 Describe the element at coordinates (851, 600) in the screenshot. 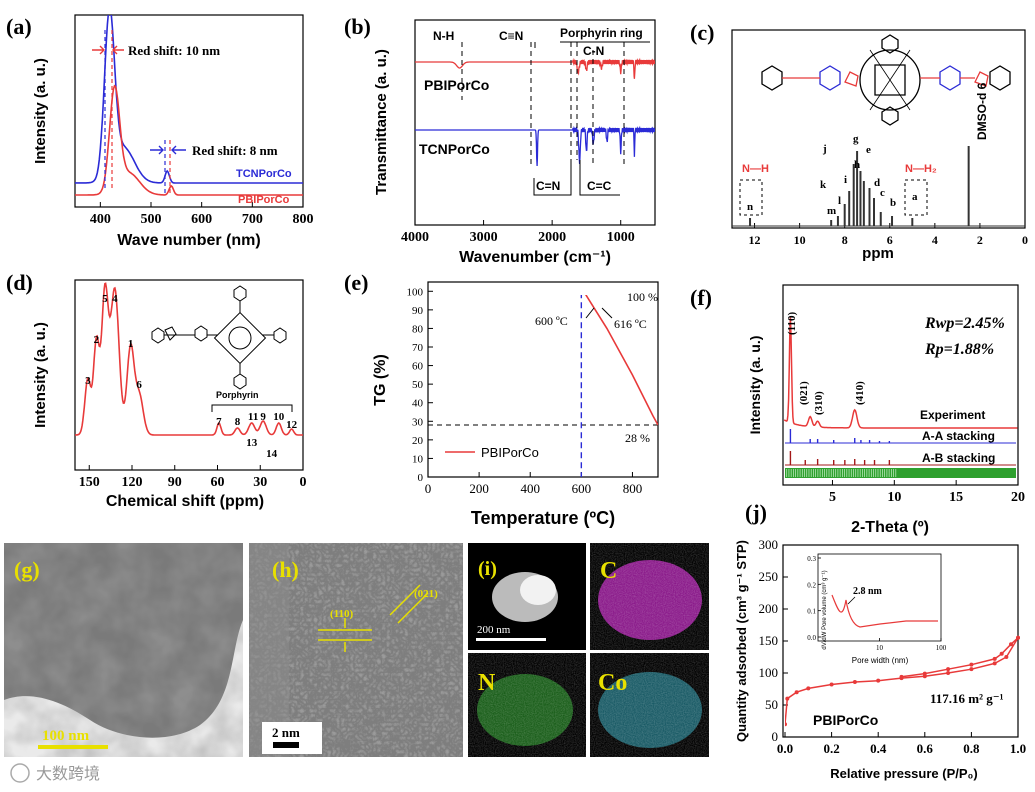

I see `inset-arrow` at that location.